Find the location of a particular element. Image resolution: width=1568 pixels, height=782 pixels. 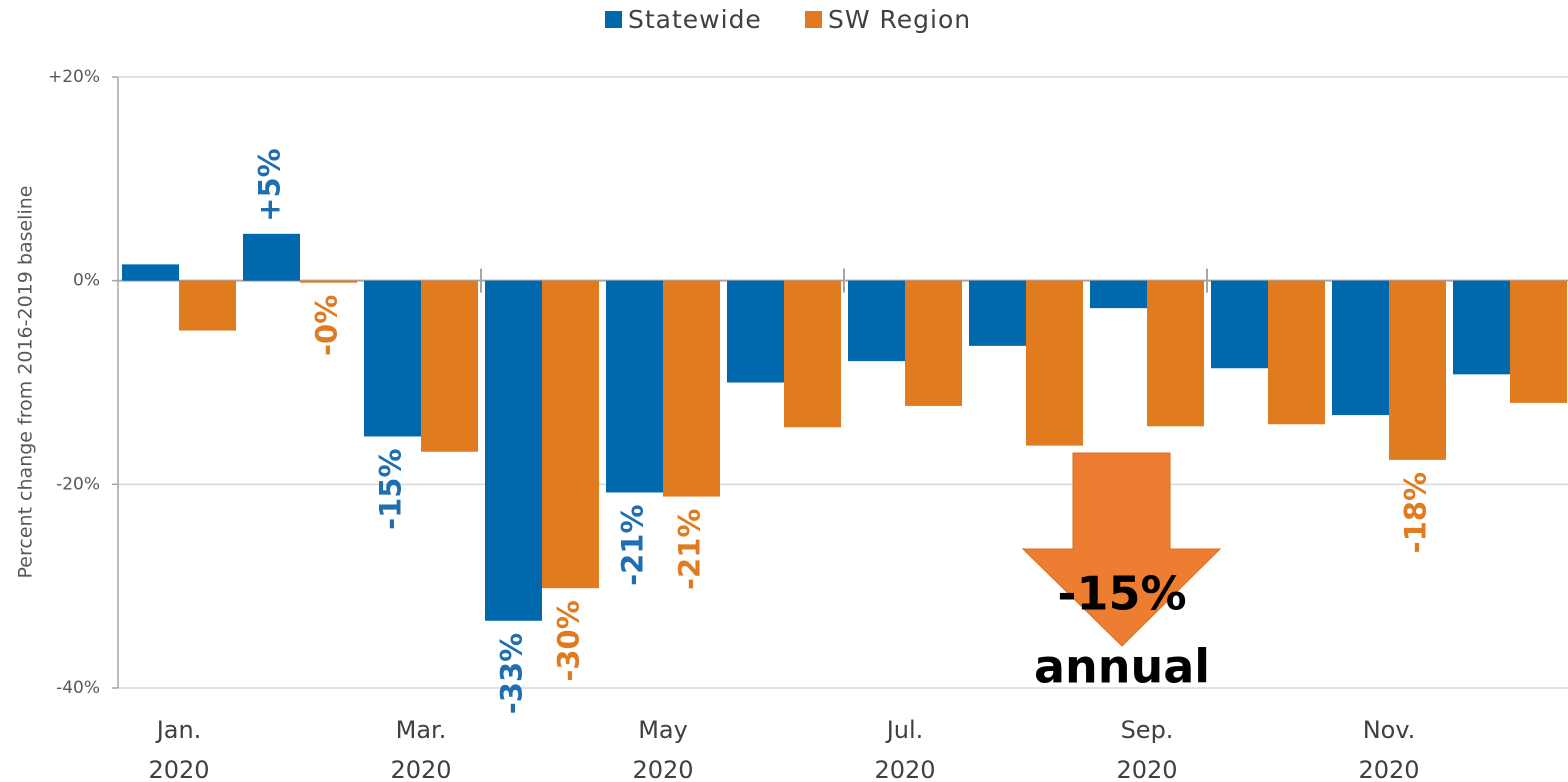

x-tick-label: Jan. 2020 is located at coordinates (179, 749).